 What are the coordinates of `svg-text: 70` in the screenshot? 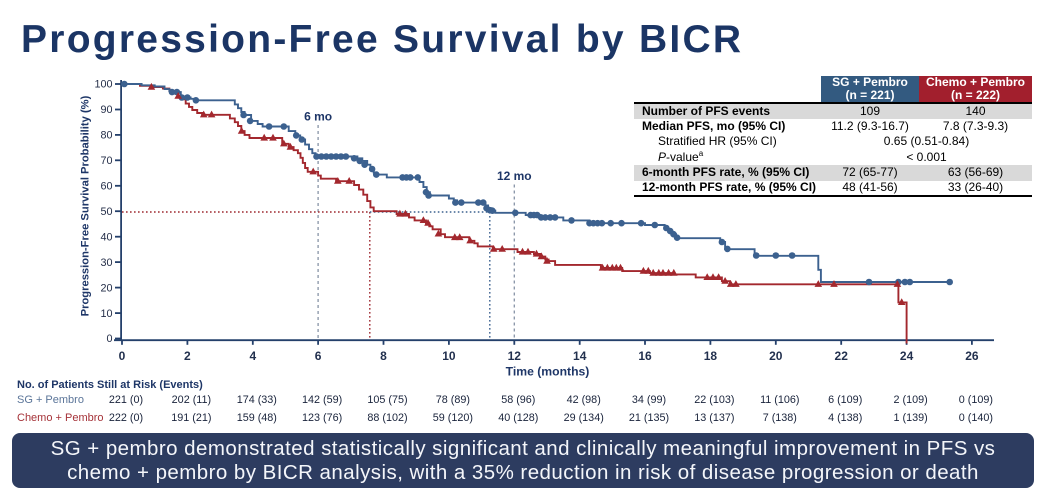 It's located at (106, 161).